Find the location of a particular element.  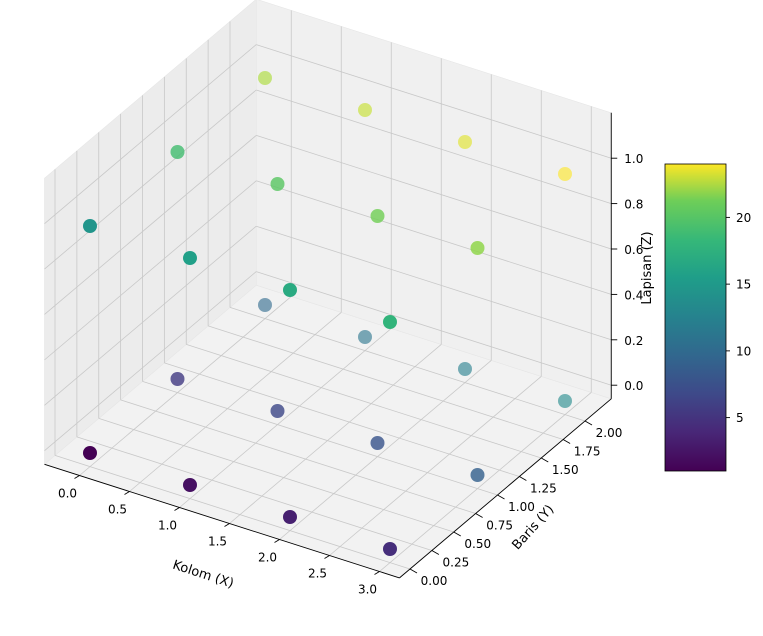

z-tick-label: 0.0 is located at coordinates (633, 386).